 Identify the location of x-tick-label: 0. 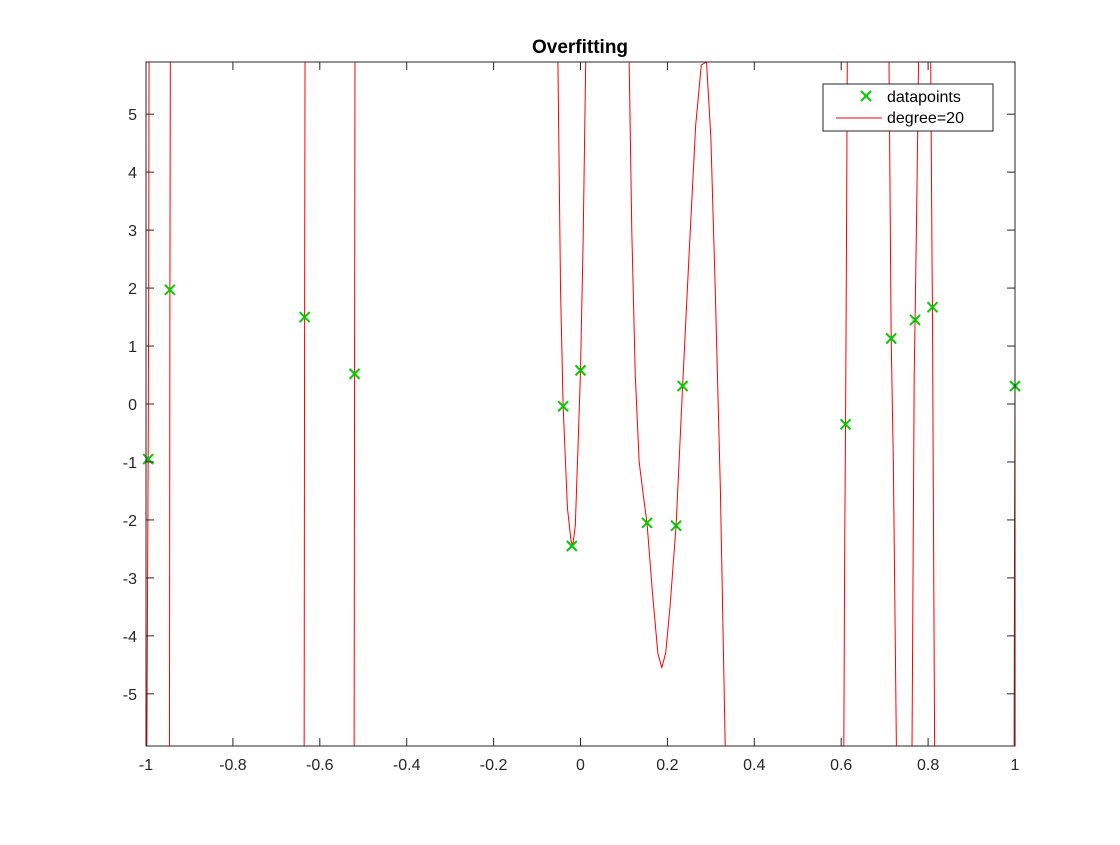
(580, 765).